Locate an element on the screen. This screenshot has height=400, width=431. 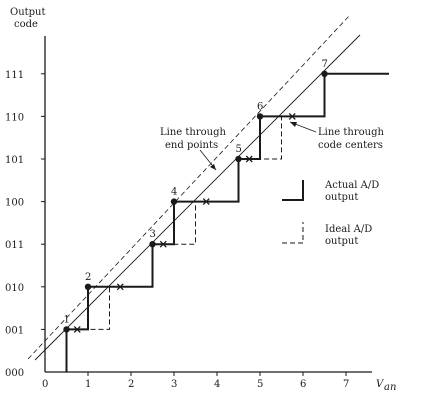
y-axis-ticks: 000 001 010 011 100 101 110 111 is located at coordinates (25, 224).